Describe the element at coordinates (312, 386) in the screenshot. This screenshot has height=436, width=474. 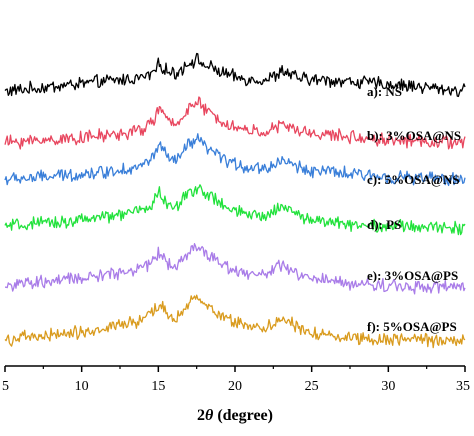
I see `x-tick-label-25: 25` at that location.